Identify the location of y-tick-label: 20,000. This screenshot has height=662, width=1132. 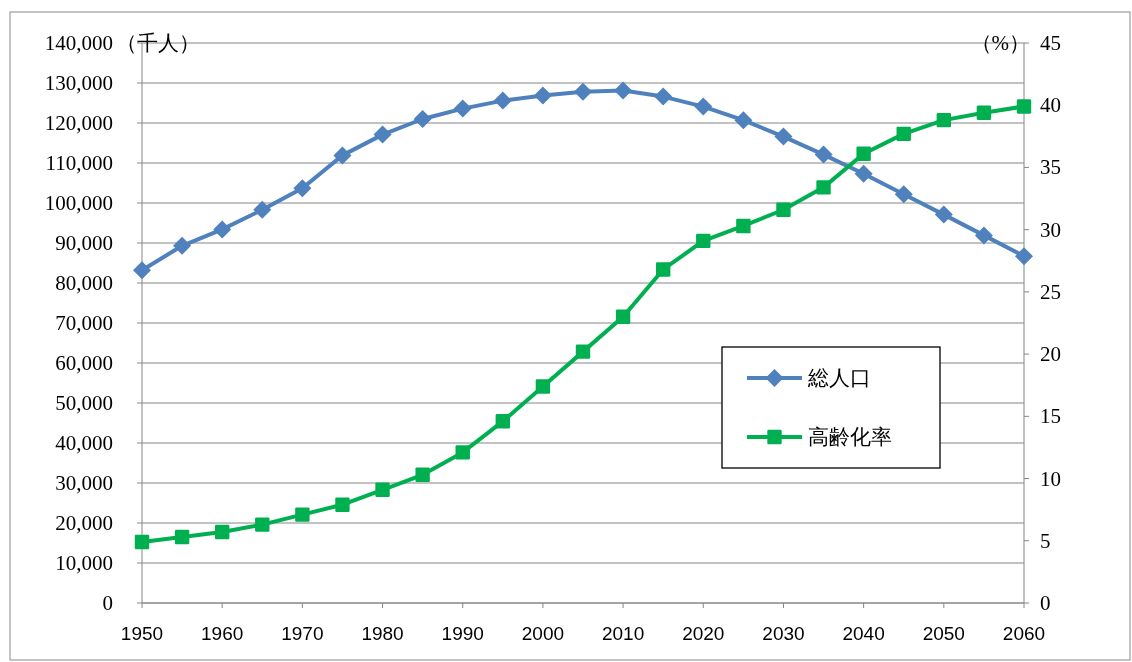
(84, 523).